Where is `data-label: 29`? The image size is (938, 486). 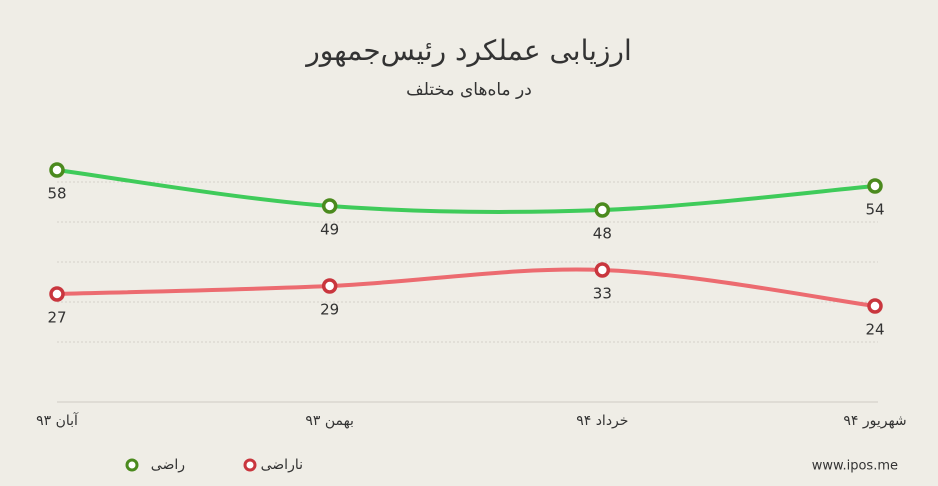 data-label: 29 is located at coordinates (329, 310).